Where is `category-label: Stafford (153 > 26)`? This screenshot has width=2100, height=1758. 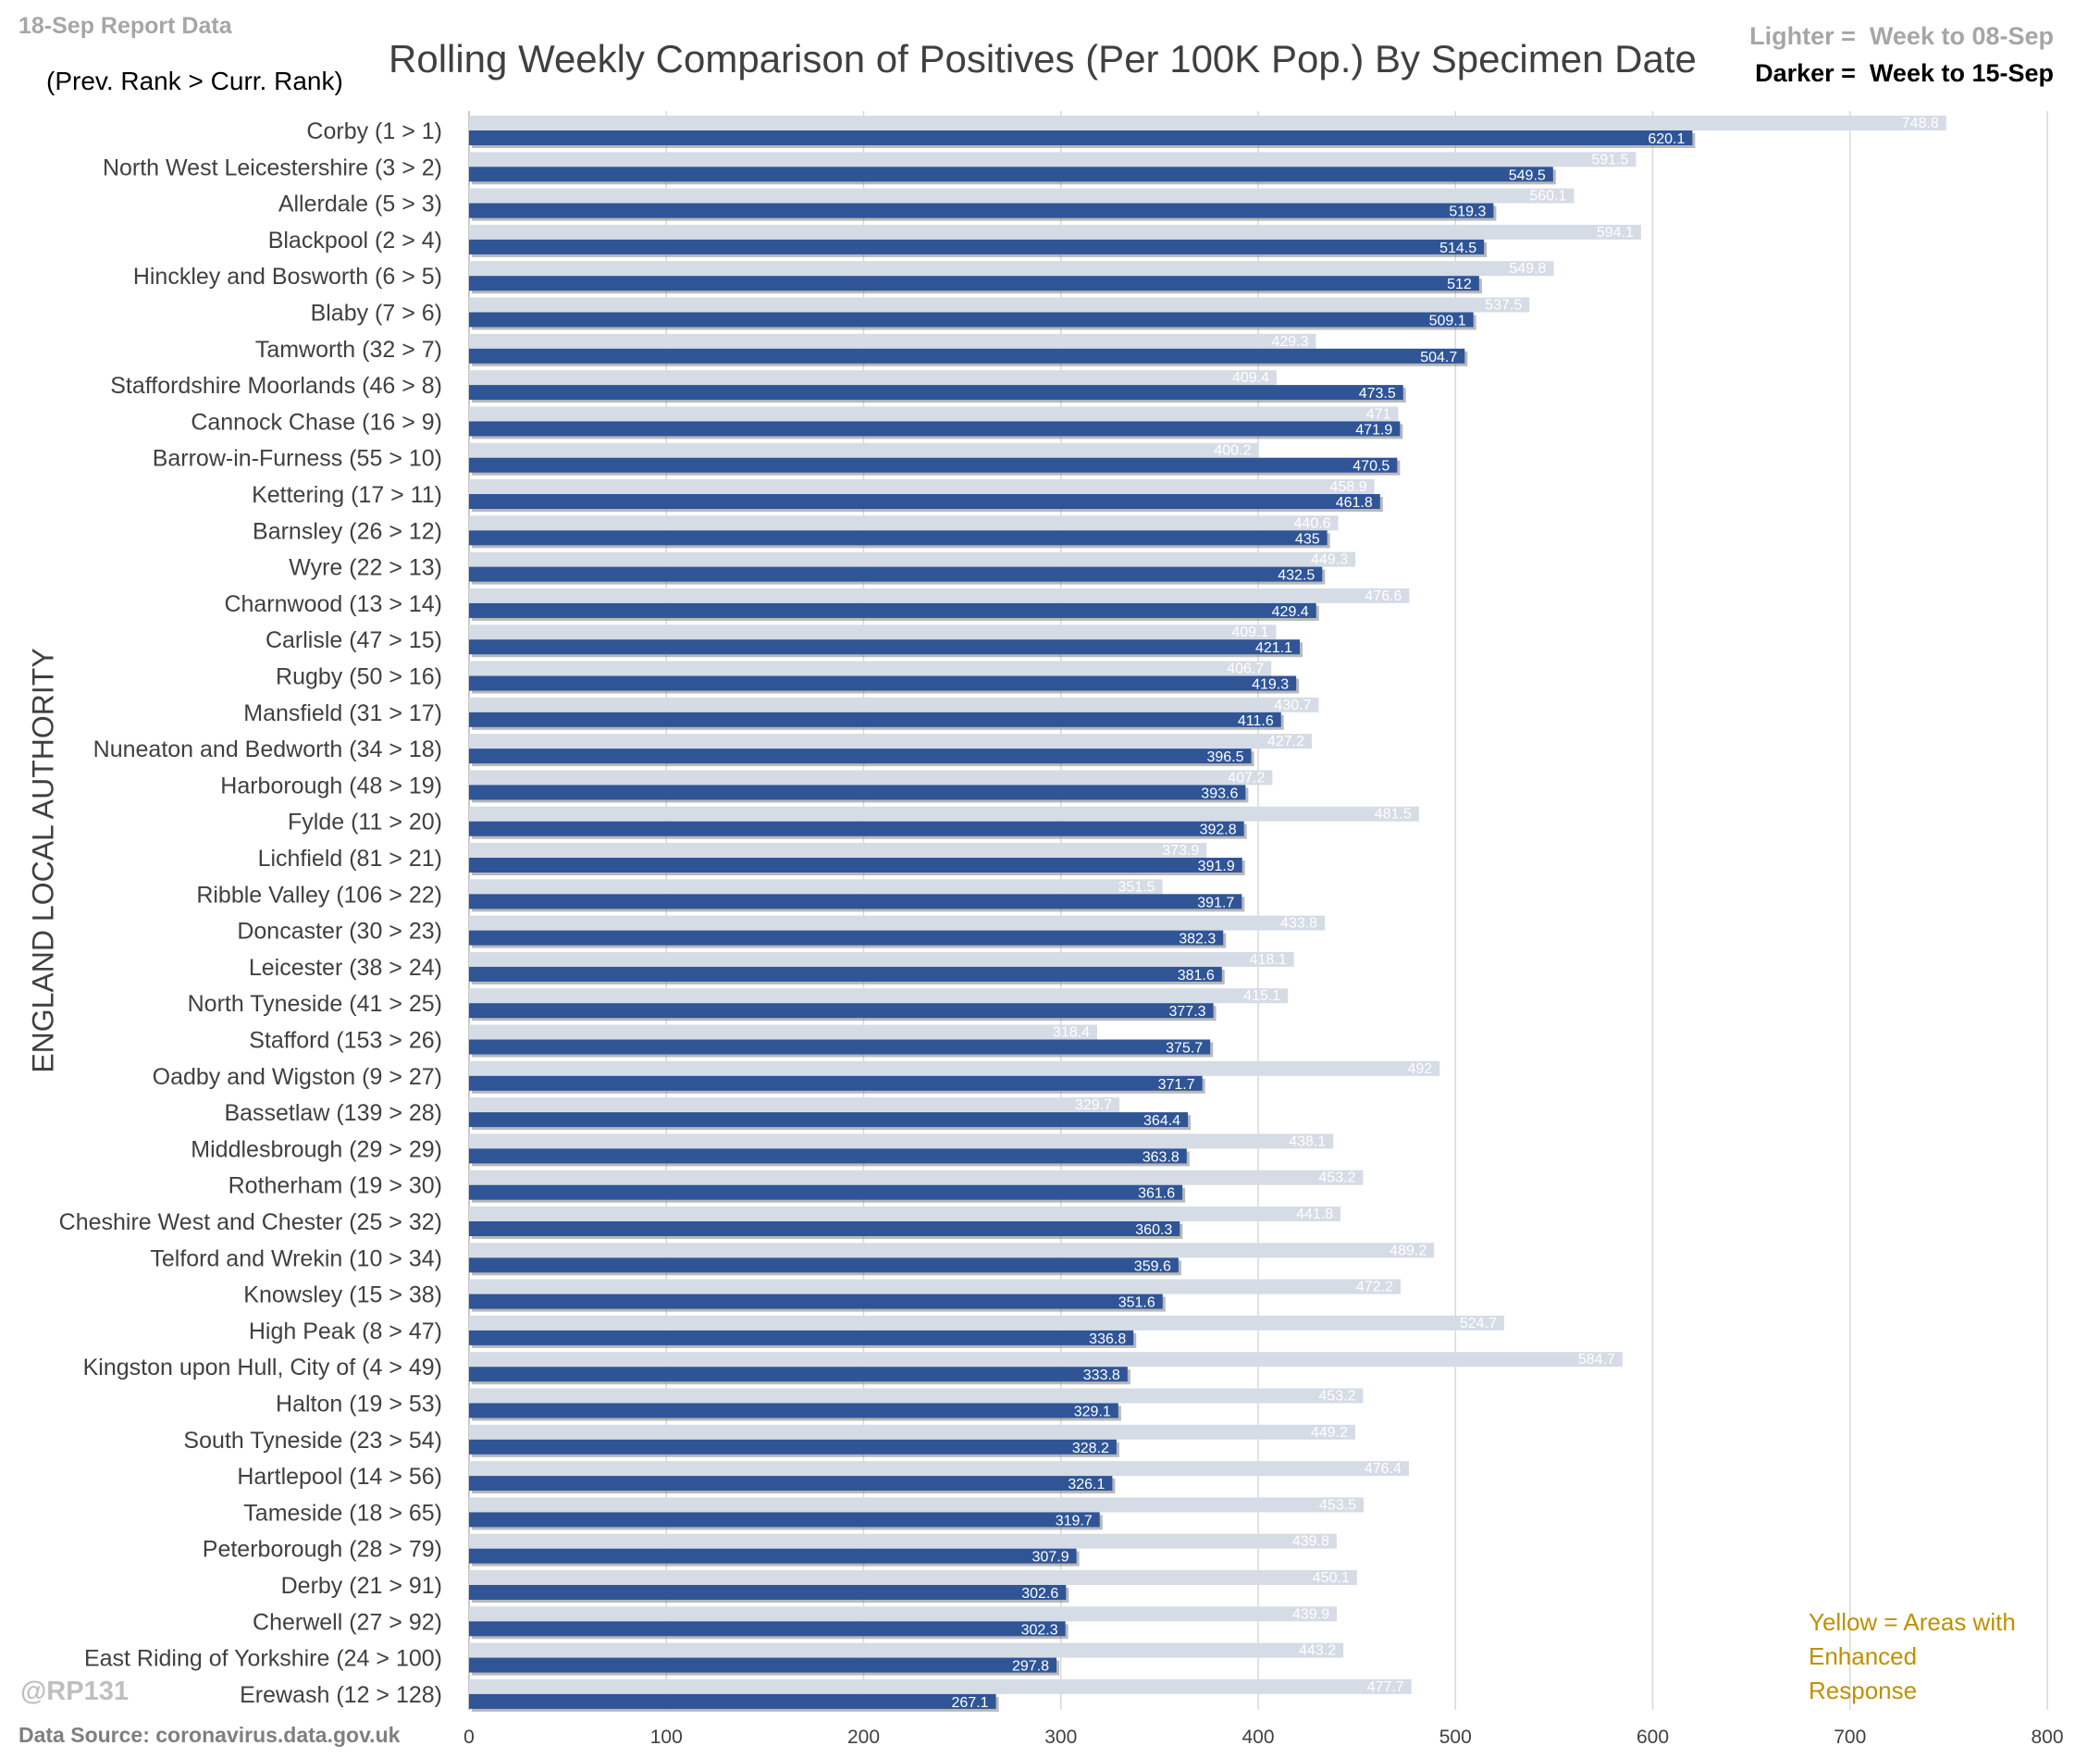 category-label: Stafford (153 > 26) is located at coordinates (345, 1041).